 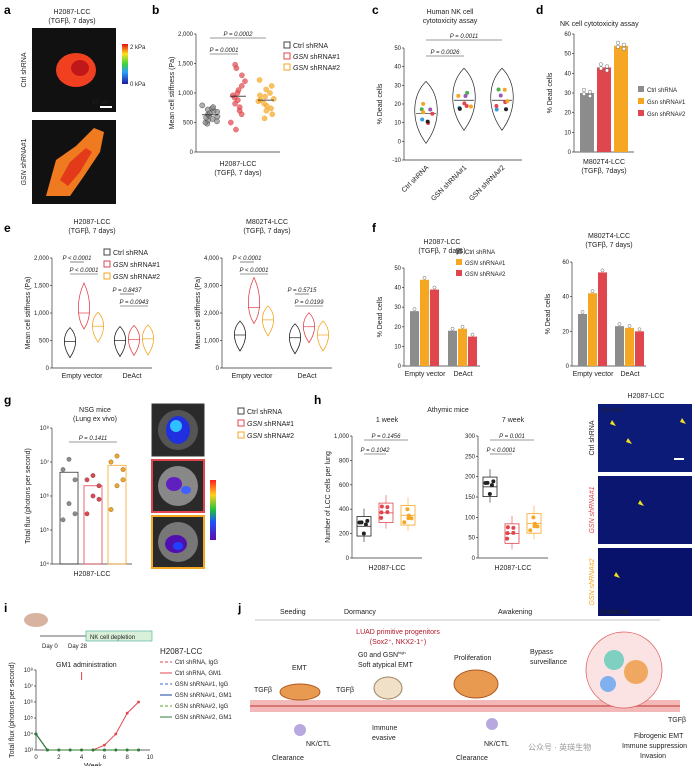 What do you see at coordinates (202, 685) in the screenshot?
I see `legend-i-label: GSN shRNA#1, IgG` at bounding box center [202, 685].